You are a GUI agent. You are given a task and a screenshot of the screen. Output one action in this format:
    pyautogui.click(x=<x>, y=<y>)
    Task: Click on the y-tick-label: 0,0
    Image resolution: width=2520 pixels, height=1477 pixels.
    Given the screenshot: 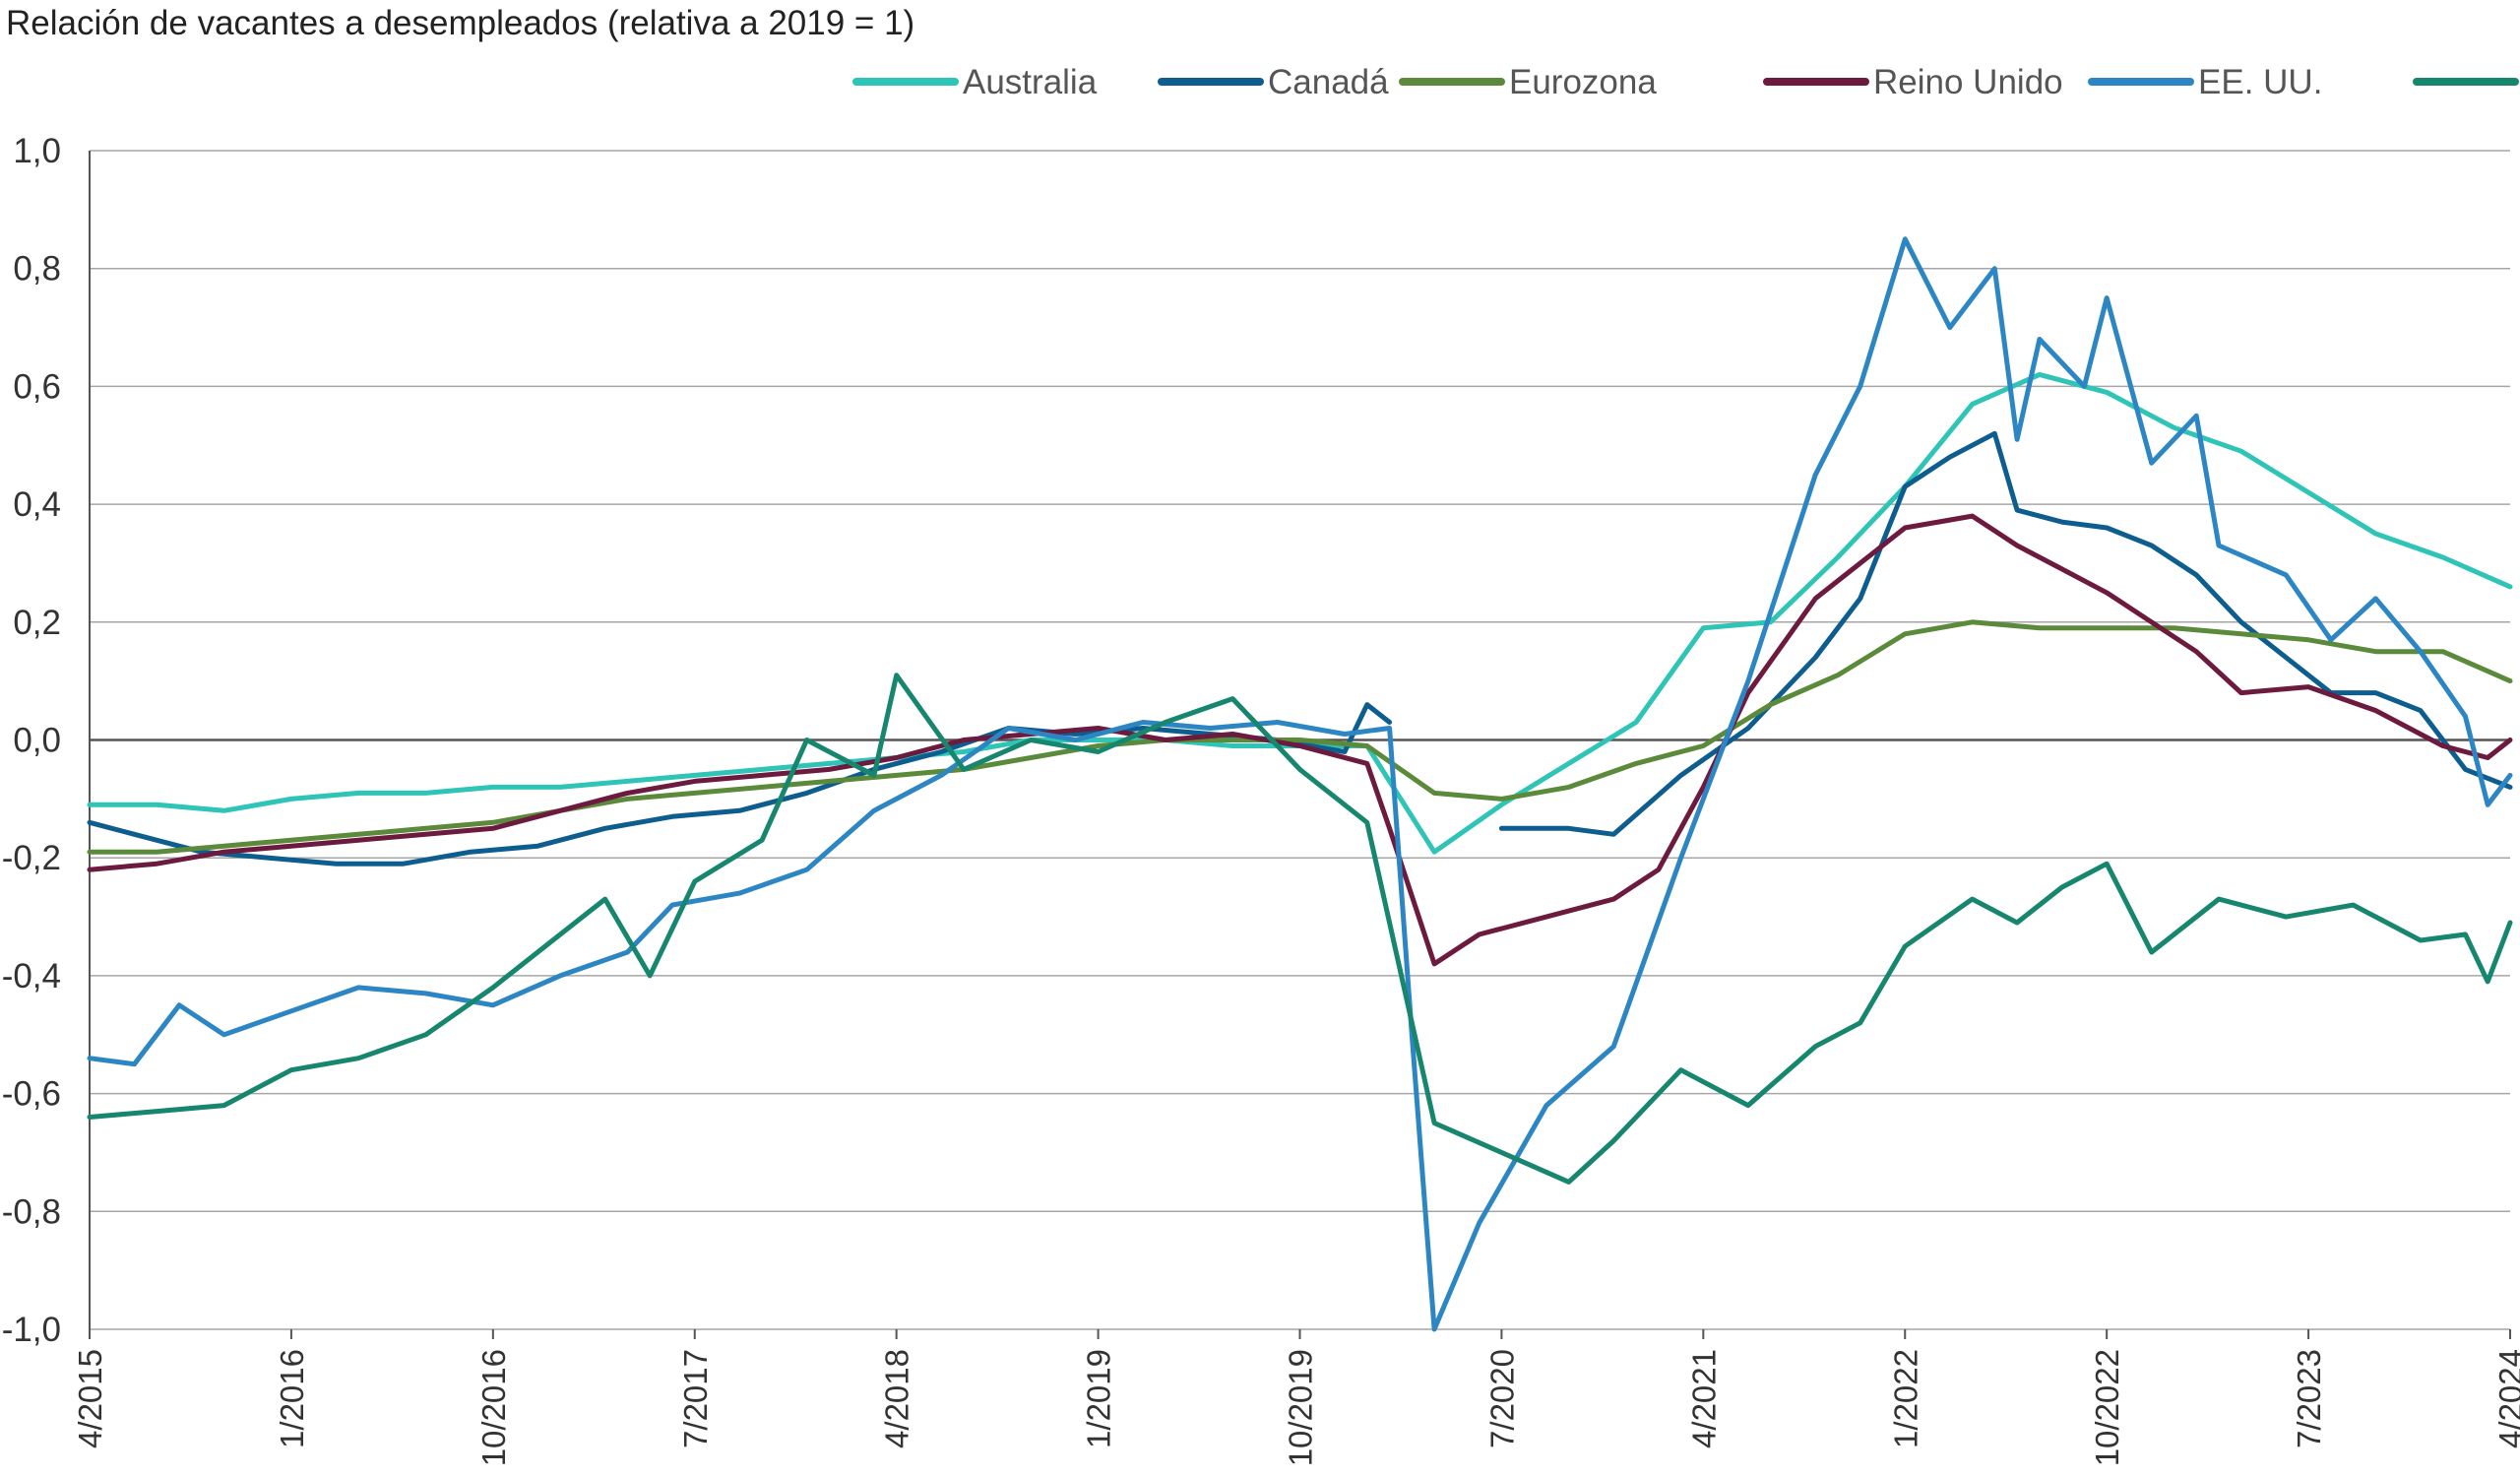 What is the action you would take?
    pyautogui.click(x=37, y=741)
    